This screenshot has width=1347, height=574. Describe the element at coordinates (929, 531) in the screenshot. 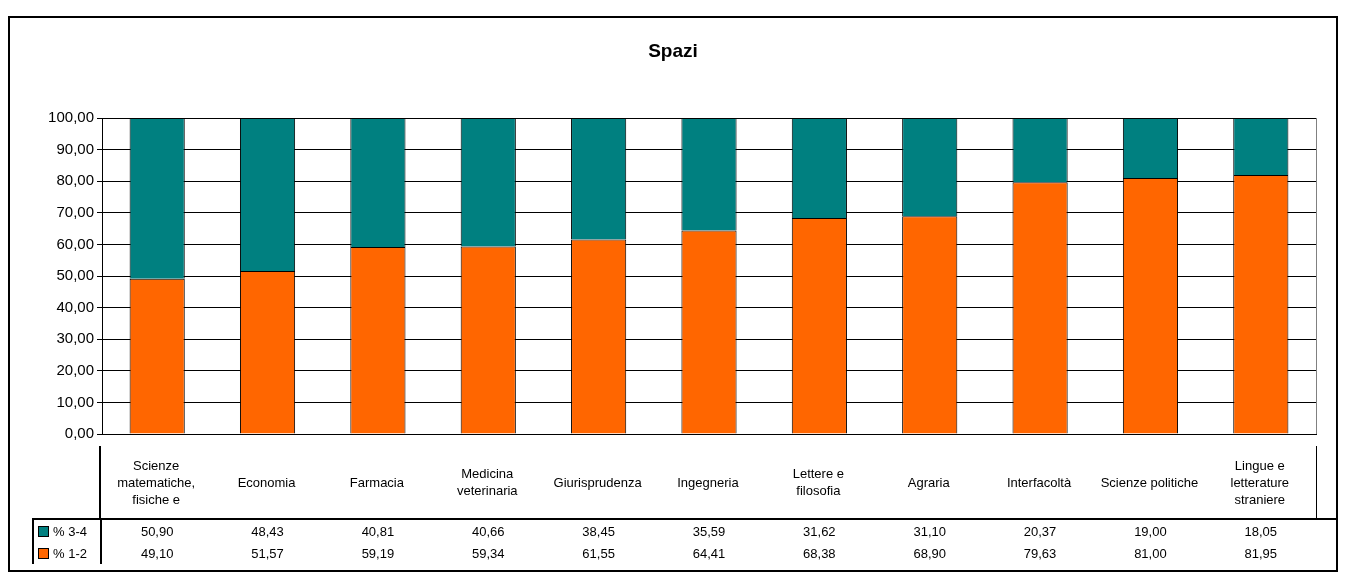

I see `data-label: 31,10` at that location.